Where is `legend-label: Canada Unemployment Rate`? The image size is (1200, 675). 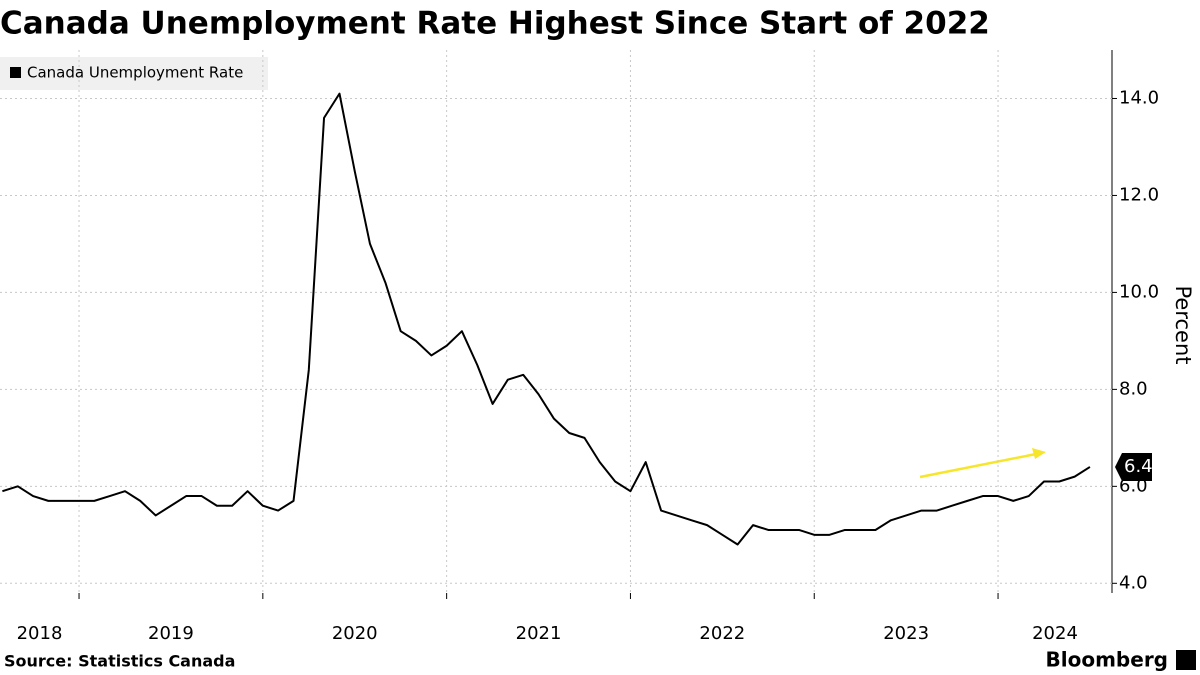 legend-label: Canada Unemployment Rate is located at coordinates (135, 73).